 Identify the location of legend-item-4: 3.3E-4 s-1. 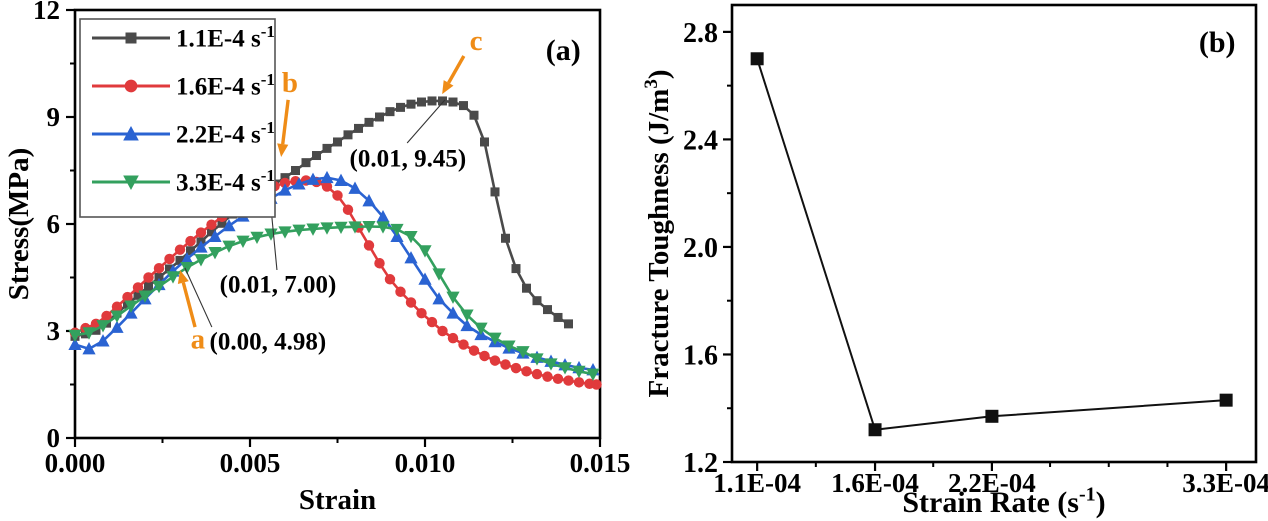
(183, 181).